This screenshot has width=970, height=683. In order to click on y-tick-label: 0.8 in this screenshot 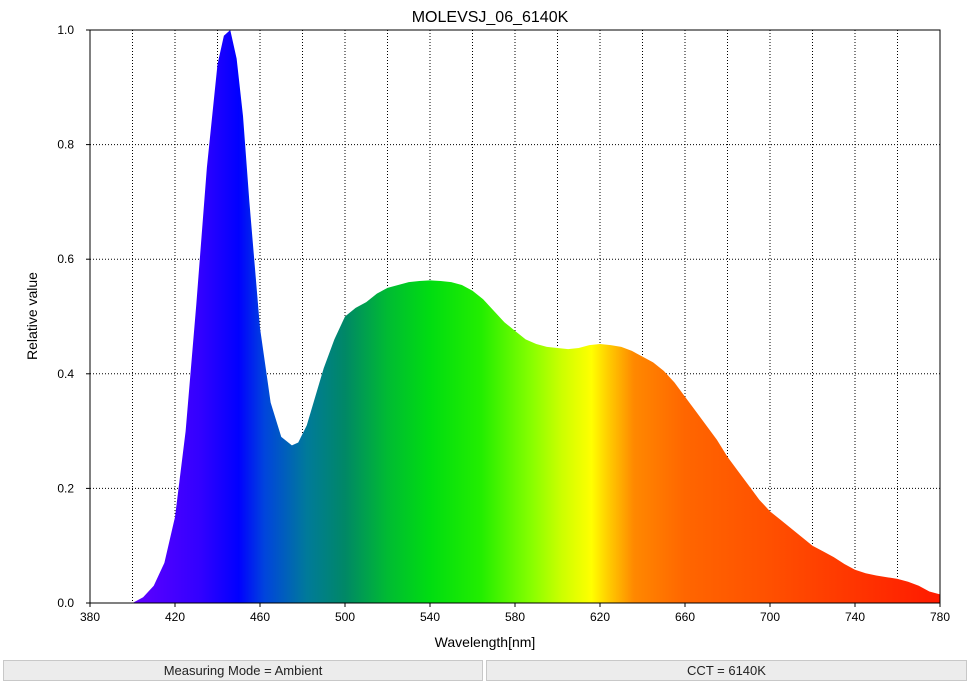, I will do `click(65, 145)`.